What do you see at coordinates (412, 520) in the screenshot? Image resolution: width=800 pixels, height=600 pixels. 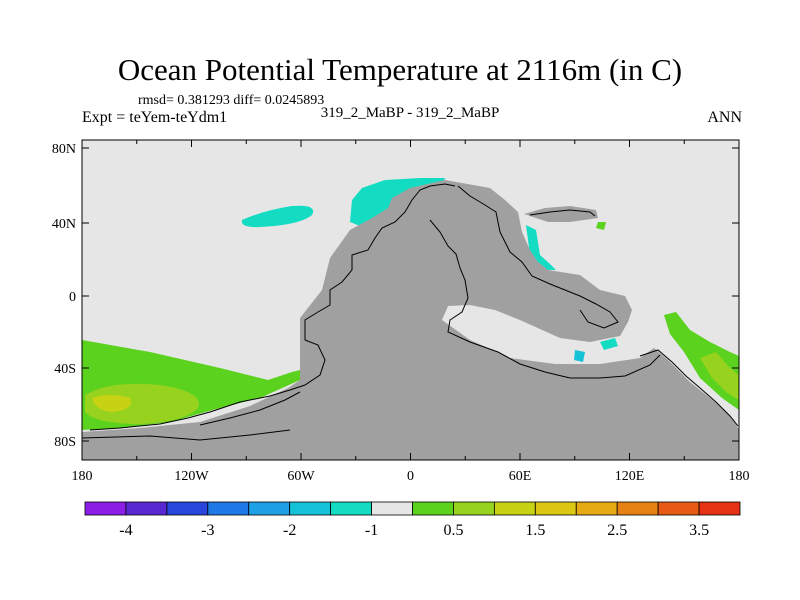 I see `colorbar: -4 -3 -2 -1 0.5 1.5 2.5 3.5` at bounding box center [412, 520].